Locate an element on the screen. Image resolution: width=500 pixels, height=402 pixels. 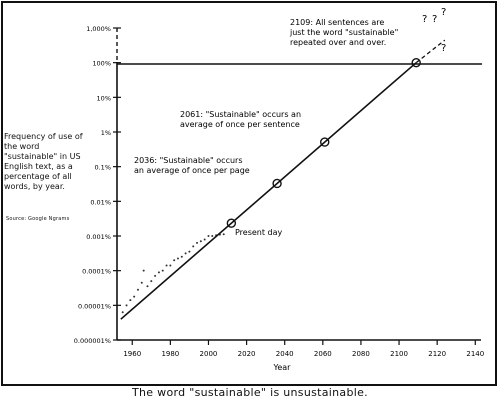
question-mark-3: ? is located at coordinates (443, 12).